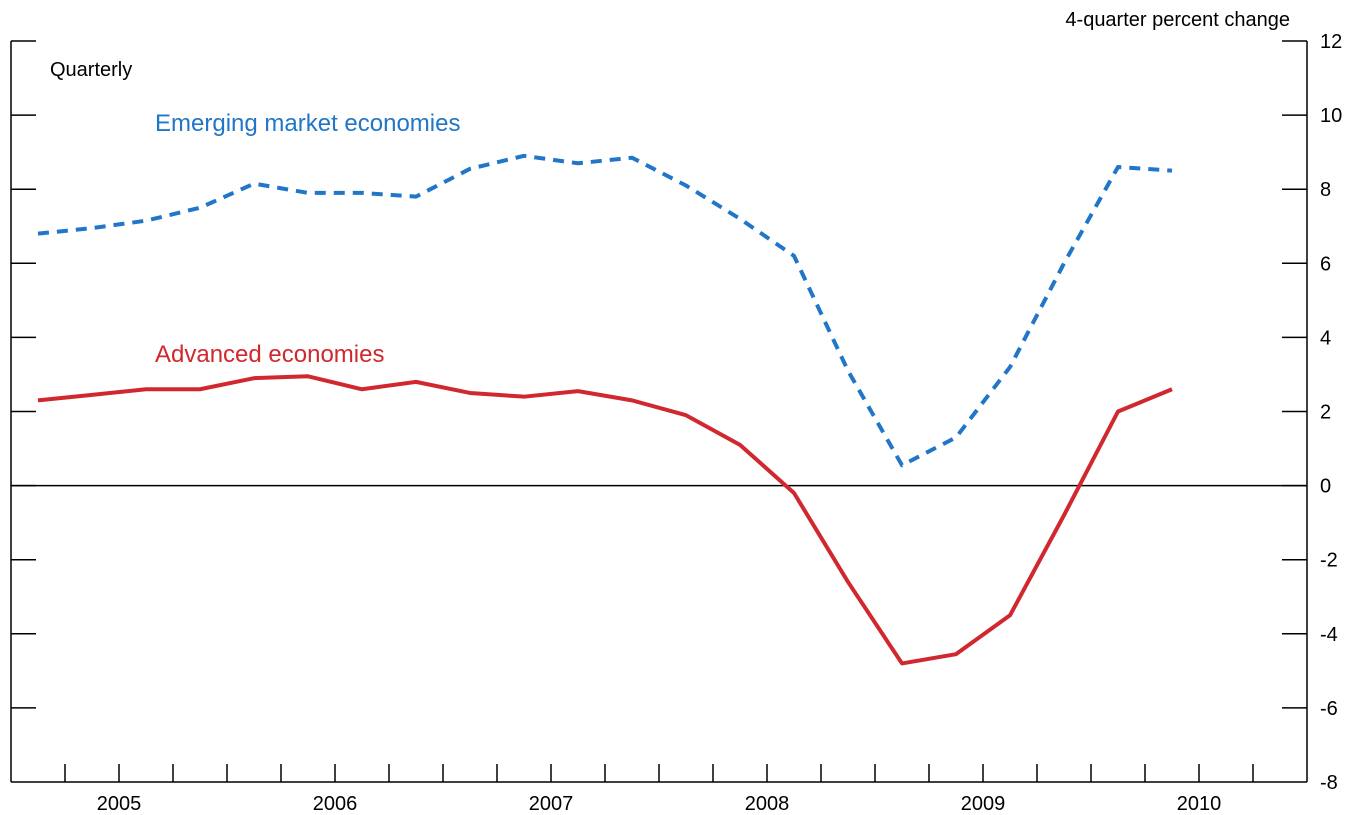 The height and width of the screenshot is (815, 1361). I want to click on series-label-advanced: Advanced economies, so click(269, 354).